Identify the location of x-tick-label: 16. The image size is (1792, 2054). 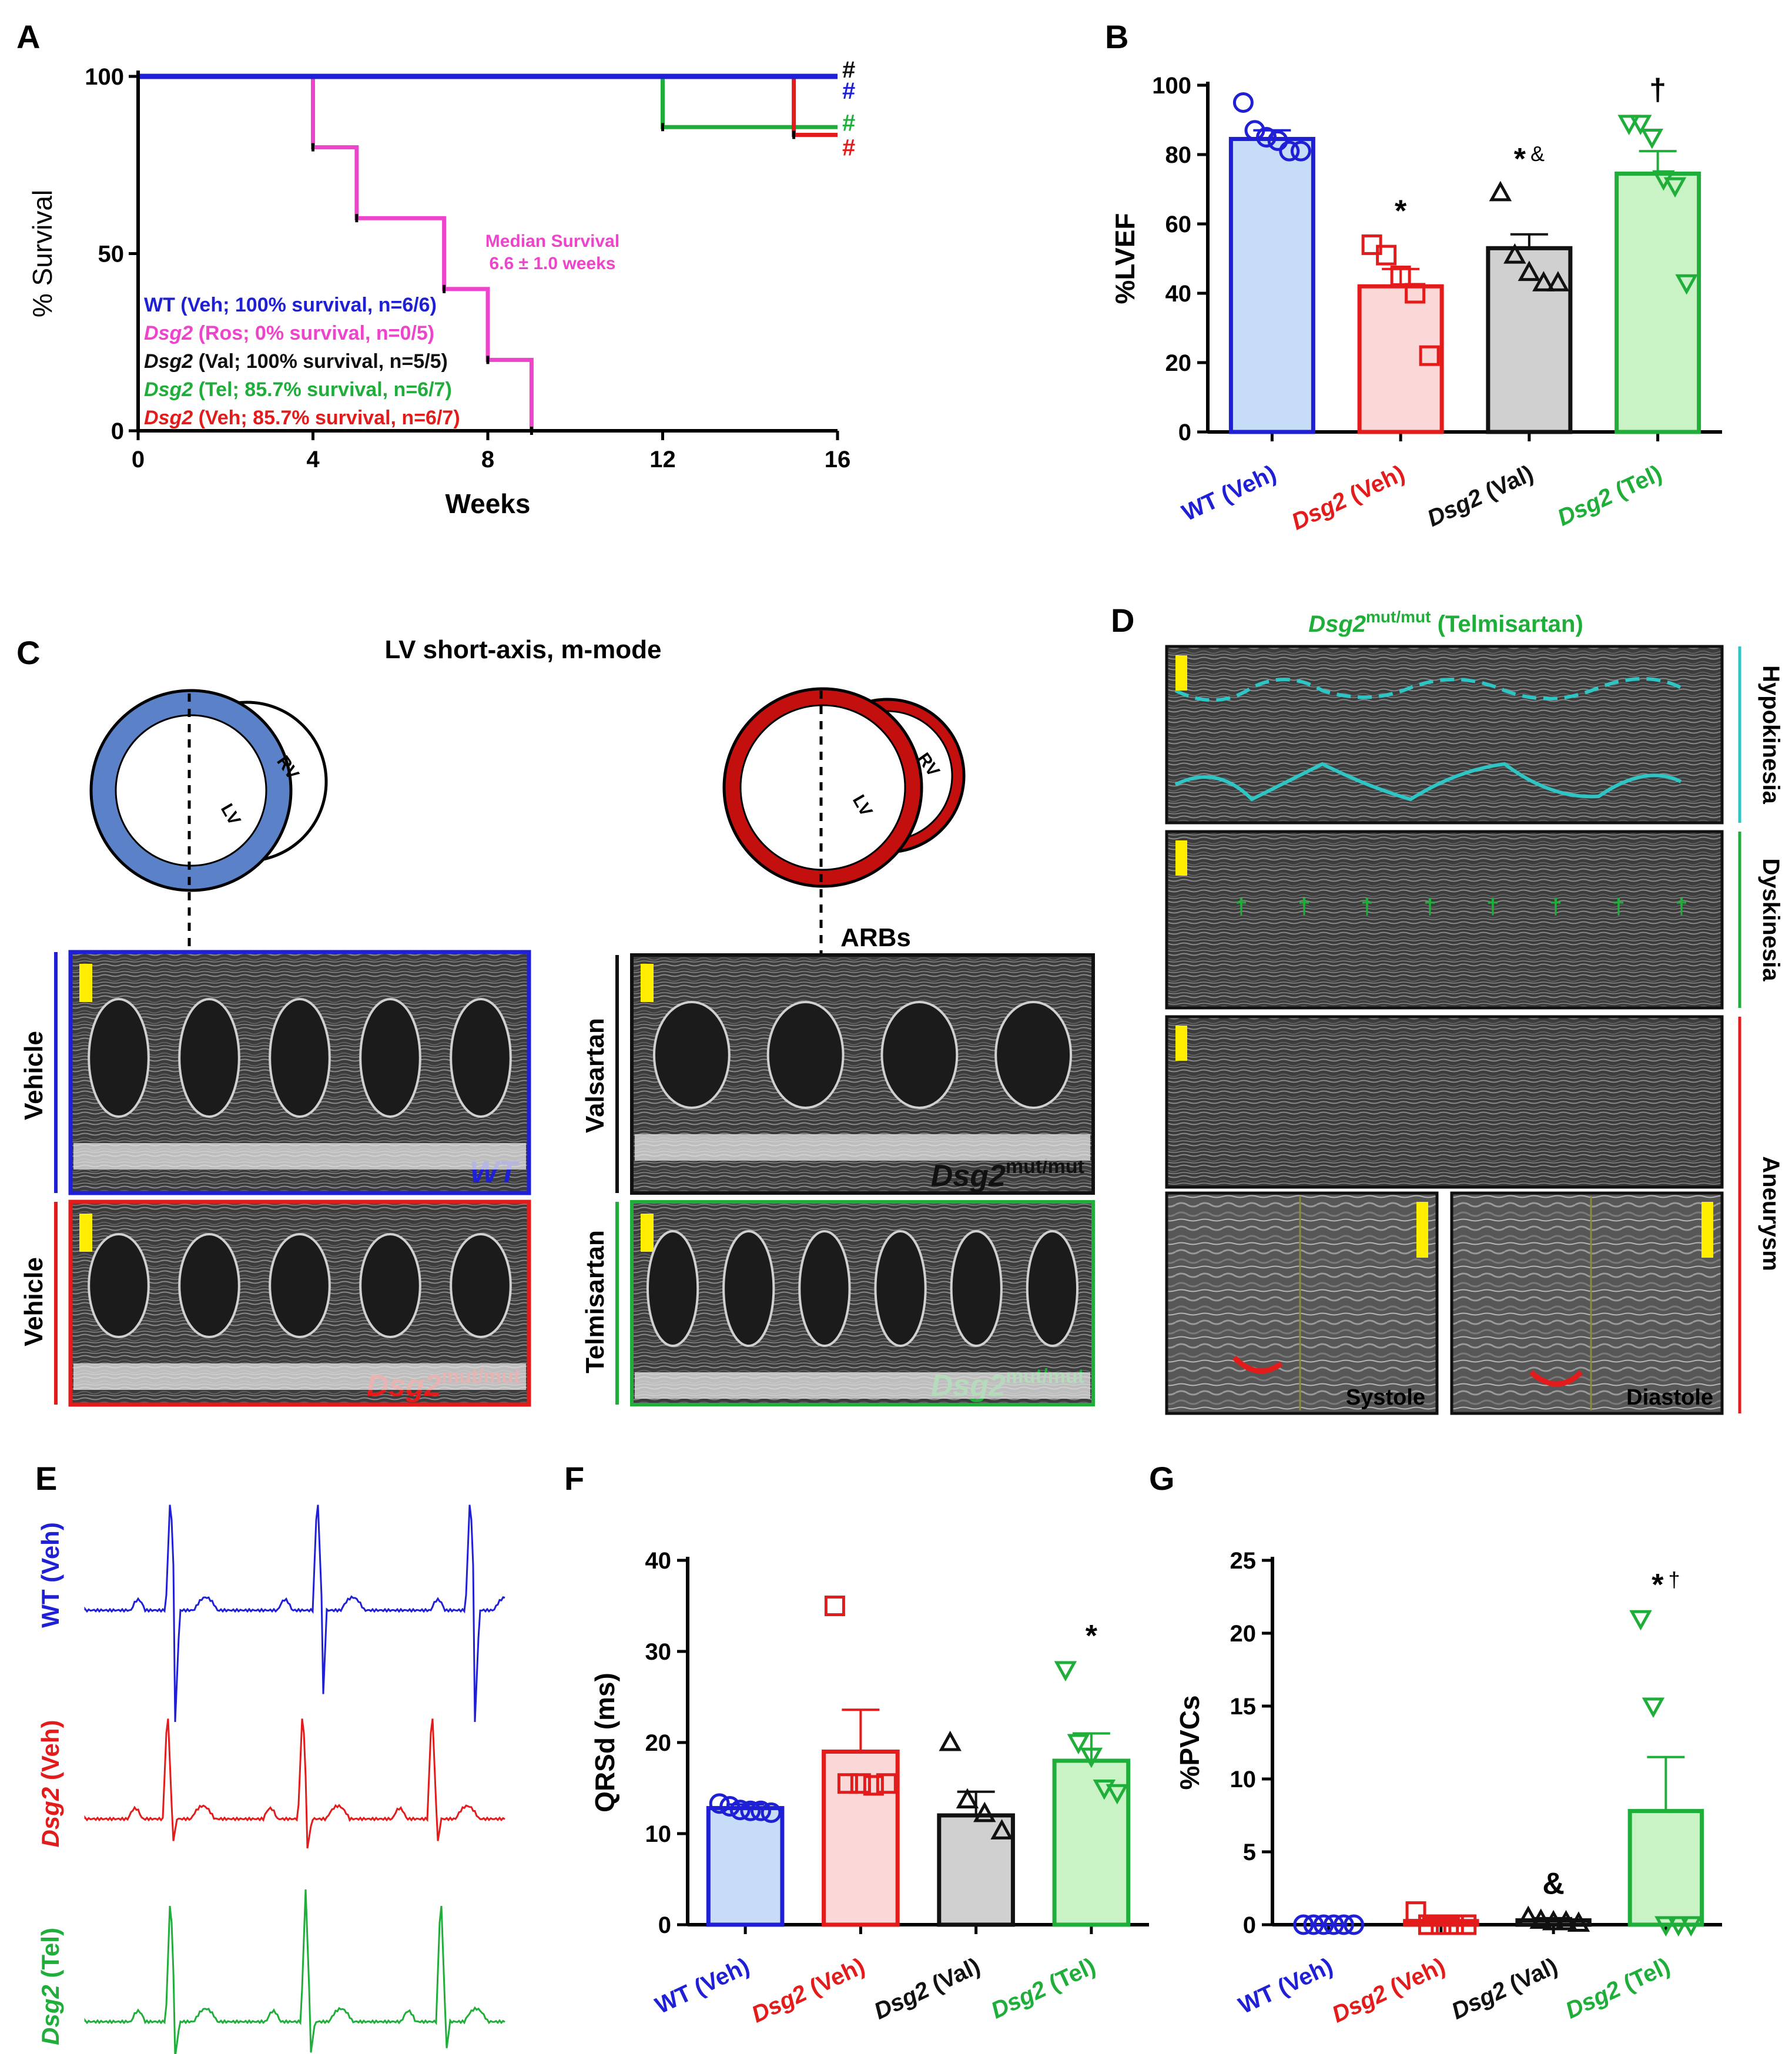
(838, 460).